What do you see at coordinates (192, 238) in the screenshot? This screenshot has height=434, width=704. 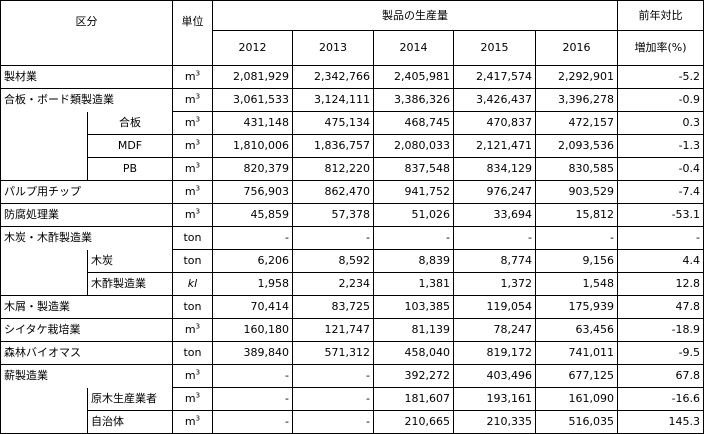 I see `unit-cell: ton` at bounding box center [192, 238].